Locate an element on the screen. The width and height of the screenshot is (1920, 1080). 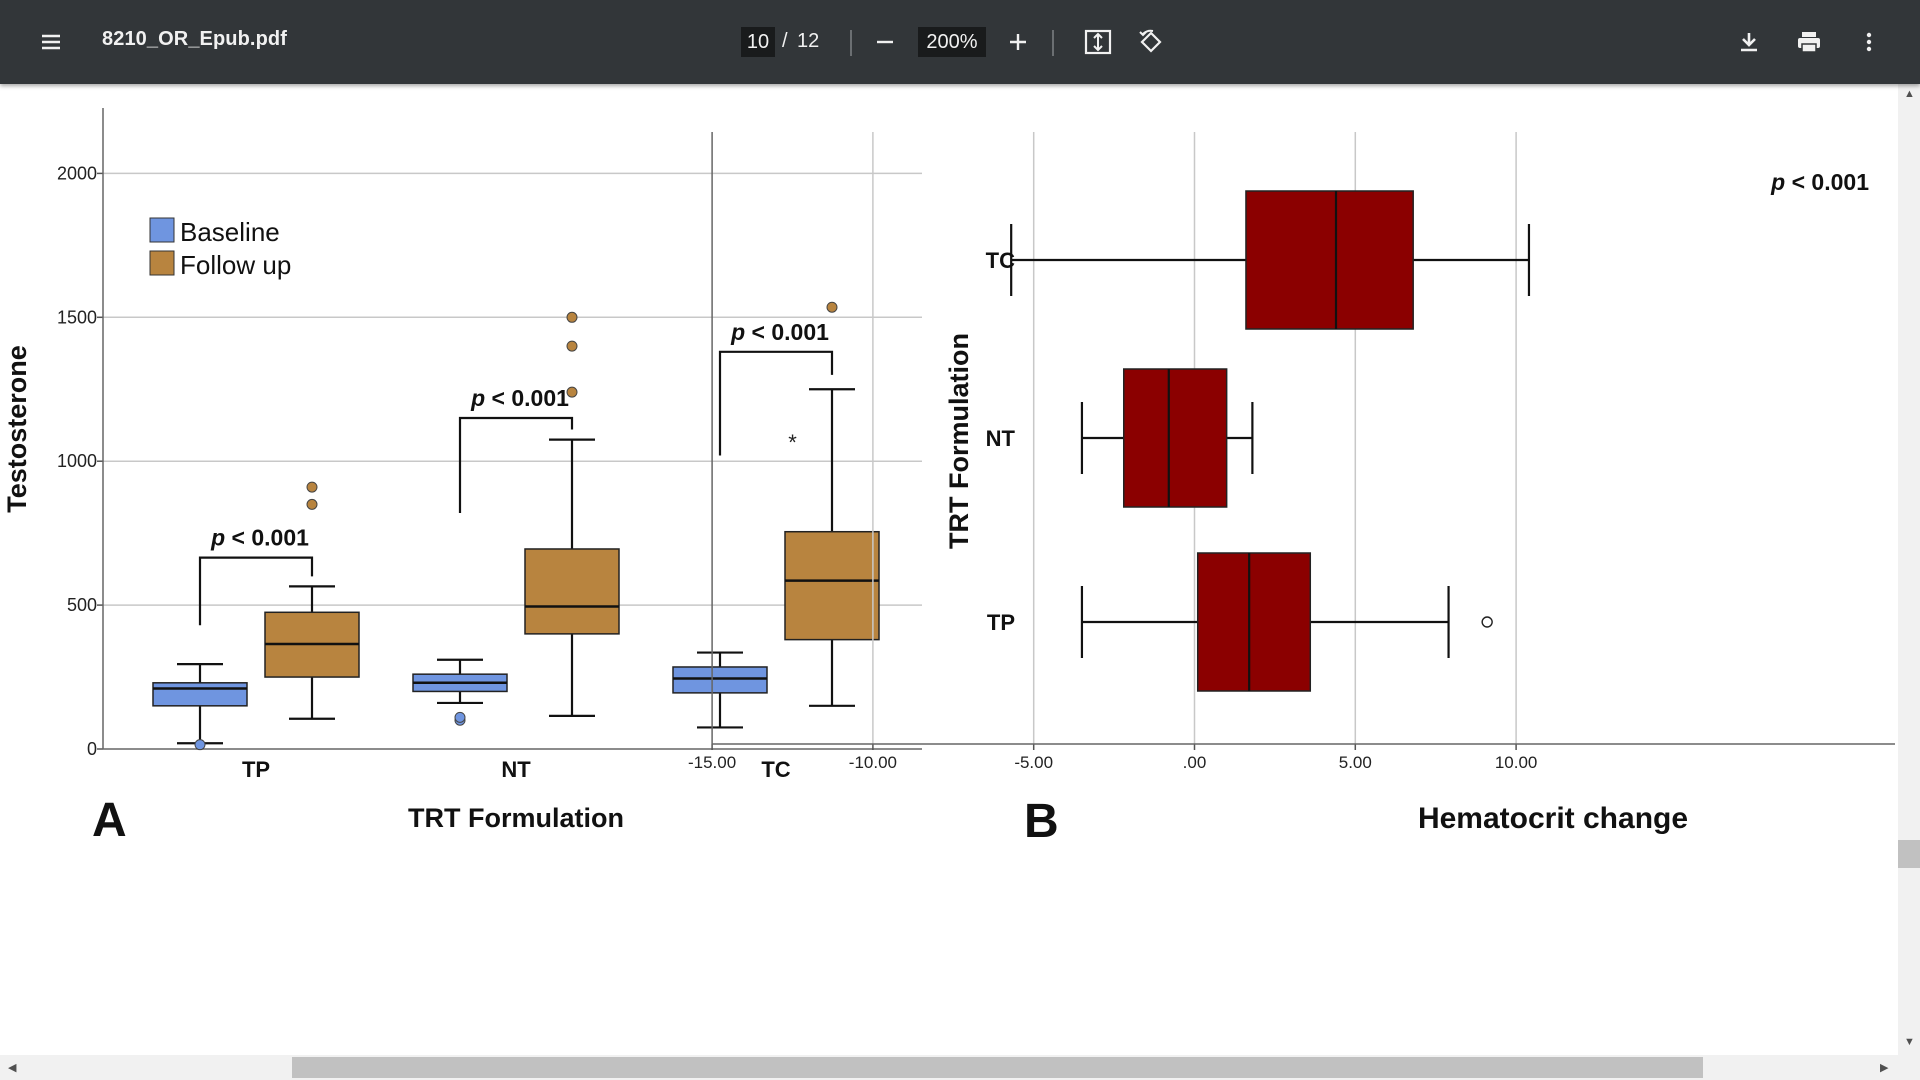
y-axis-title: TRT Formulation is located at coordinates (959, 441).